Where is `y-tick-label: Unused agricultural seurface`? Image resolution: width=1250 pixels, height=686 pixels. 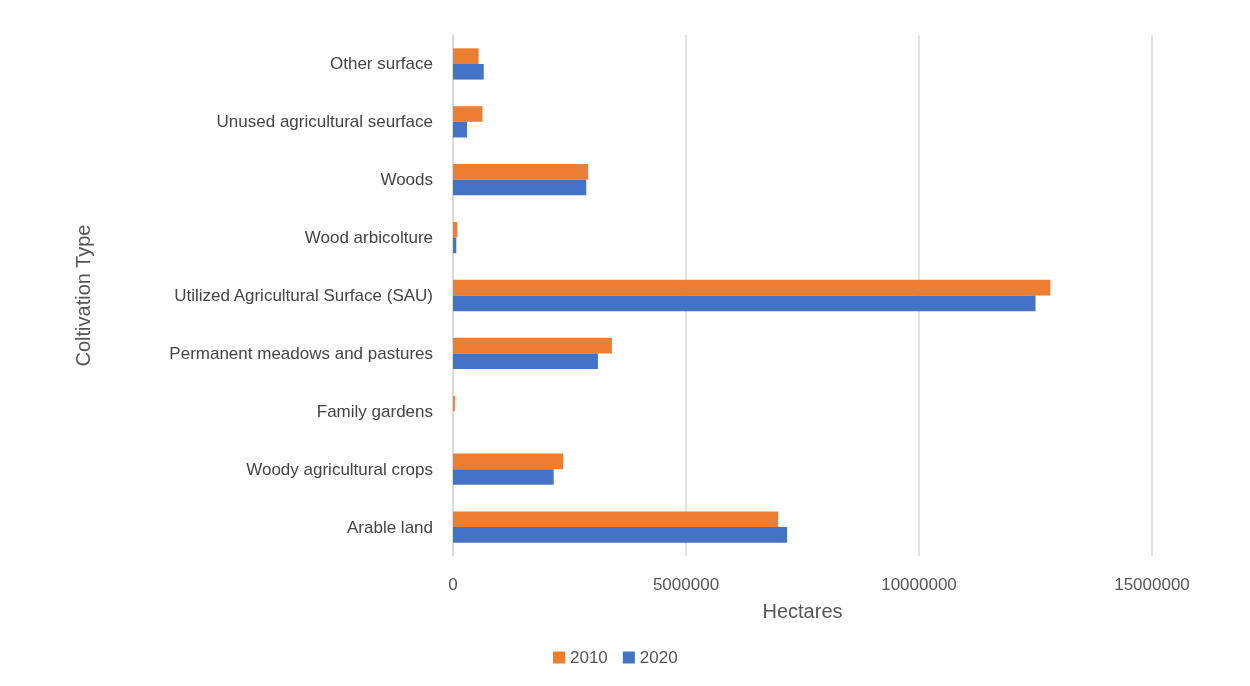
y-tick-label: Unused agricultural seurface is located at coordinates (324, 122).